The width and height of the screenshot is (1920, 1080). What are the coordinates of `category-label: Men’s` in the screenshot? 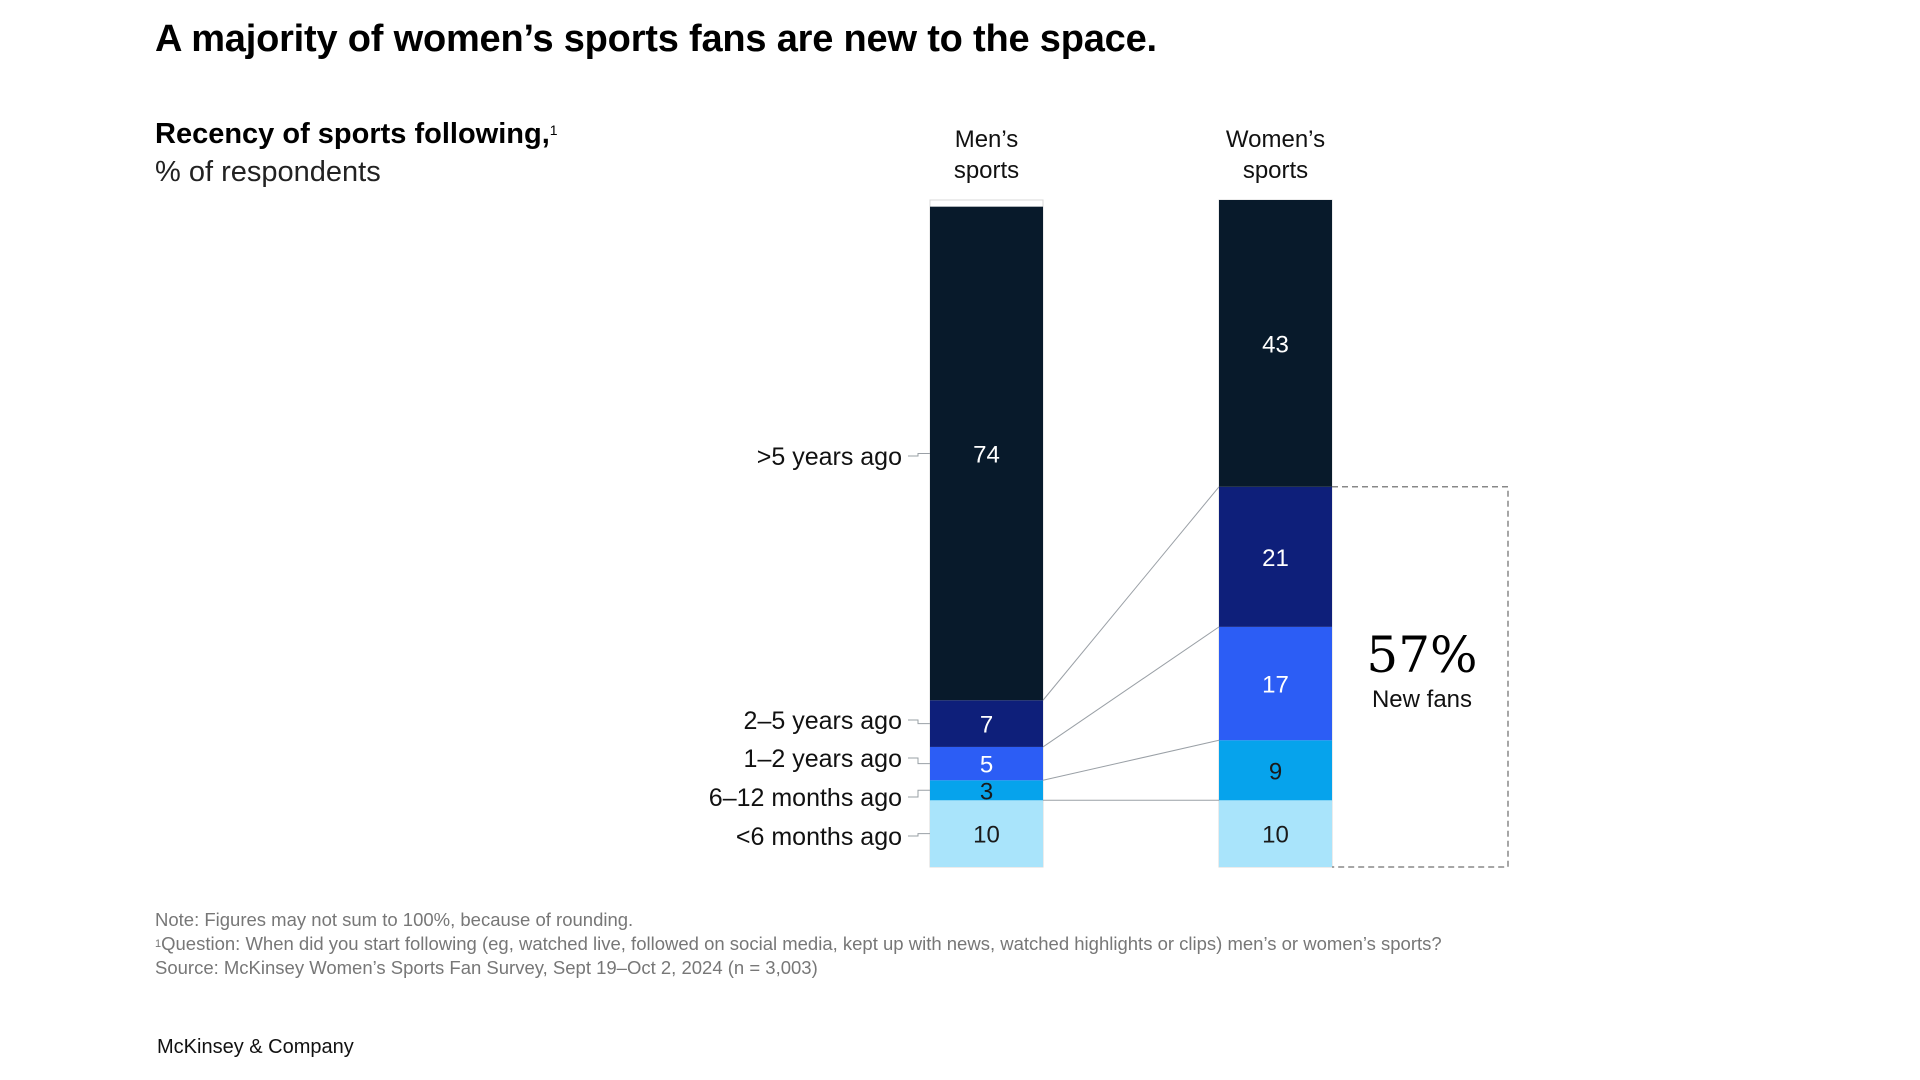 It's located at (987, 139).